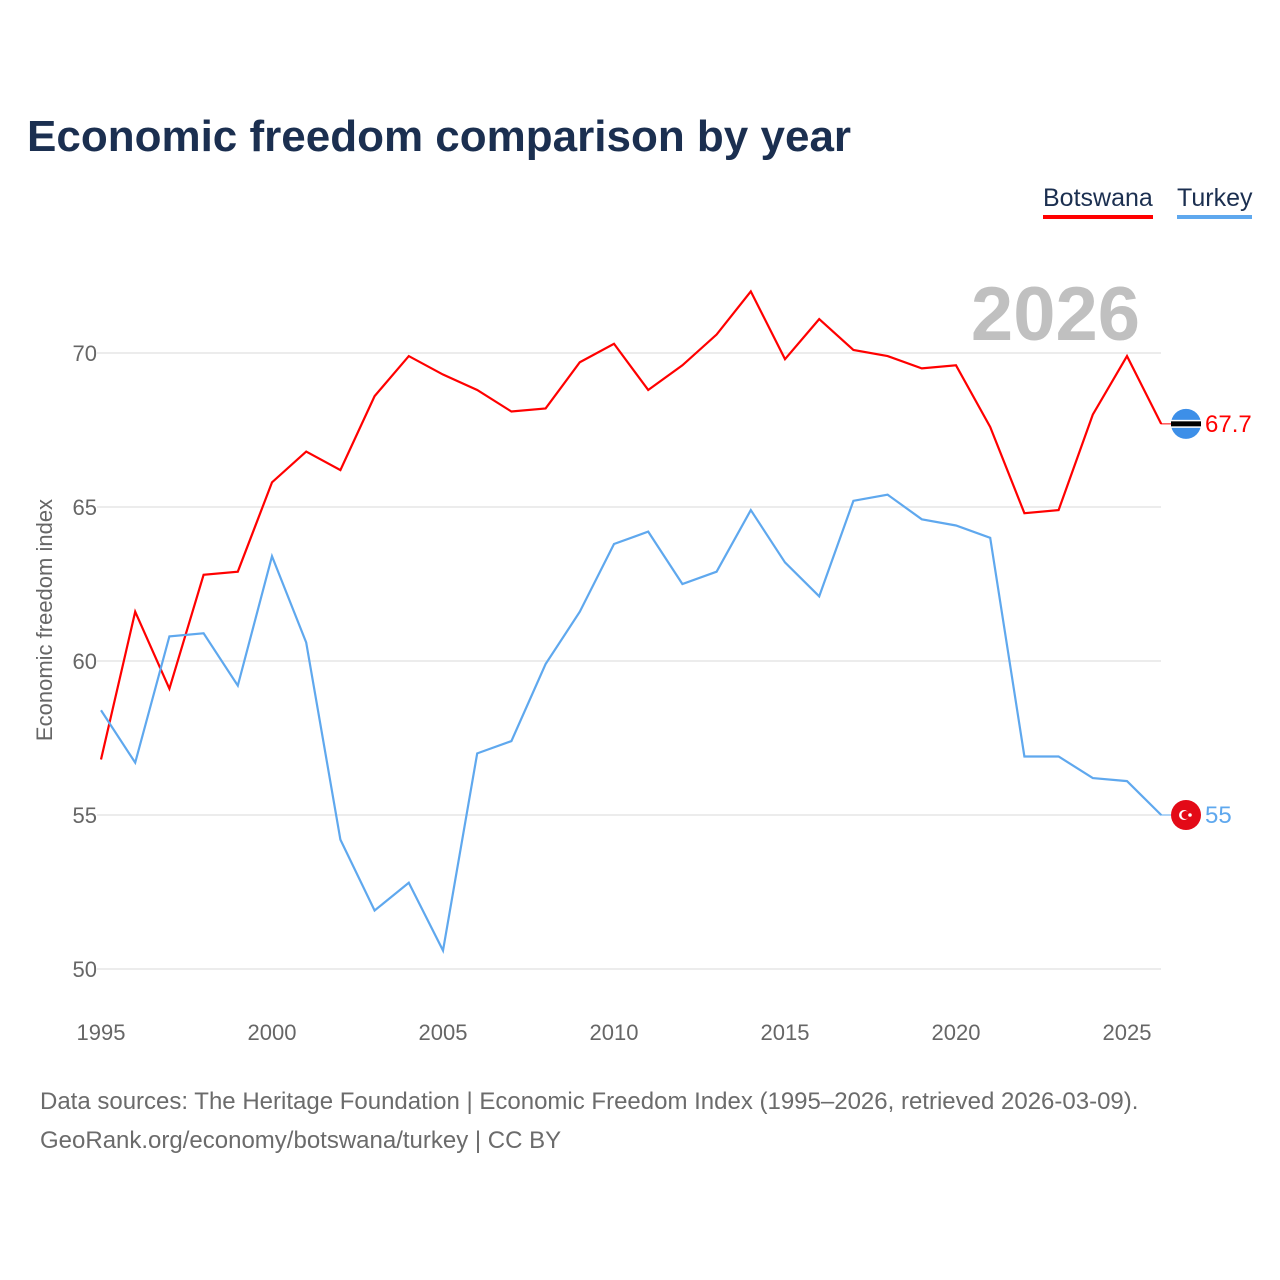 Image resolution: width=1280 pixels, height=1280 pixels. What do you see at coordinates (85, 815) in the screenshot?
I see `y-tick-label: 55` at bounding box center [85, 815].